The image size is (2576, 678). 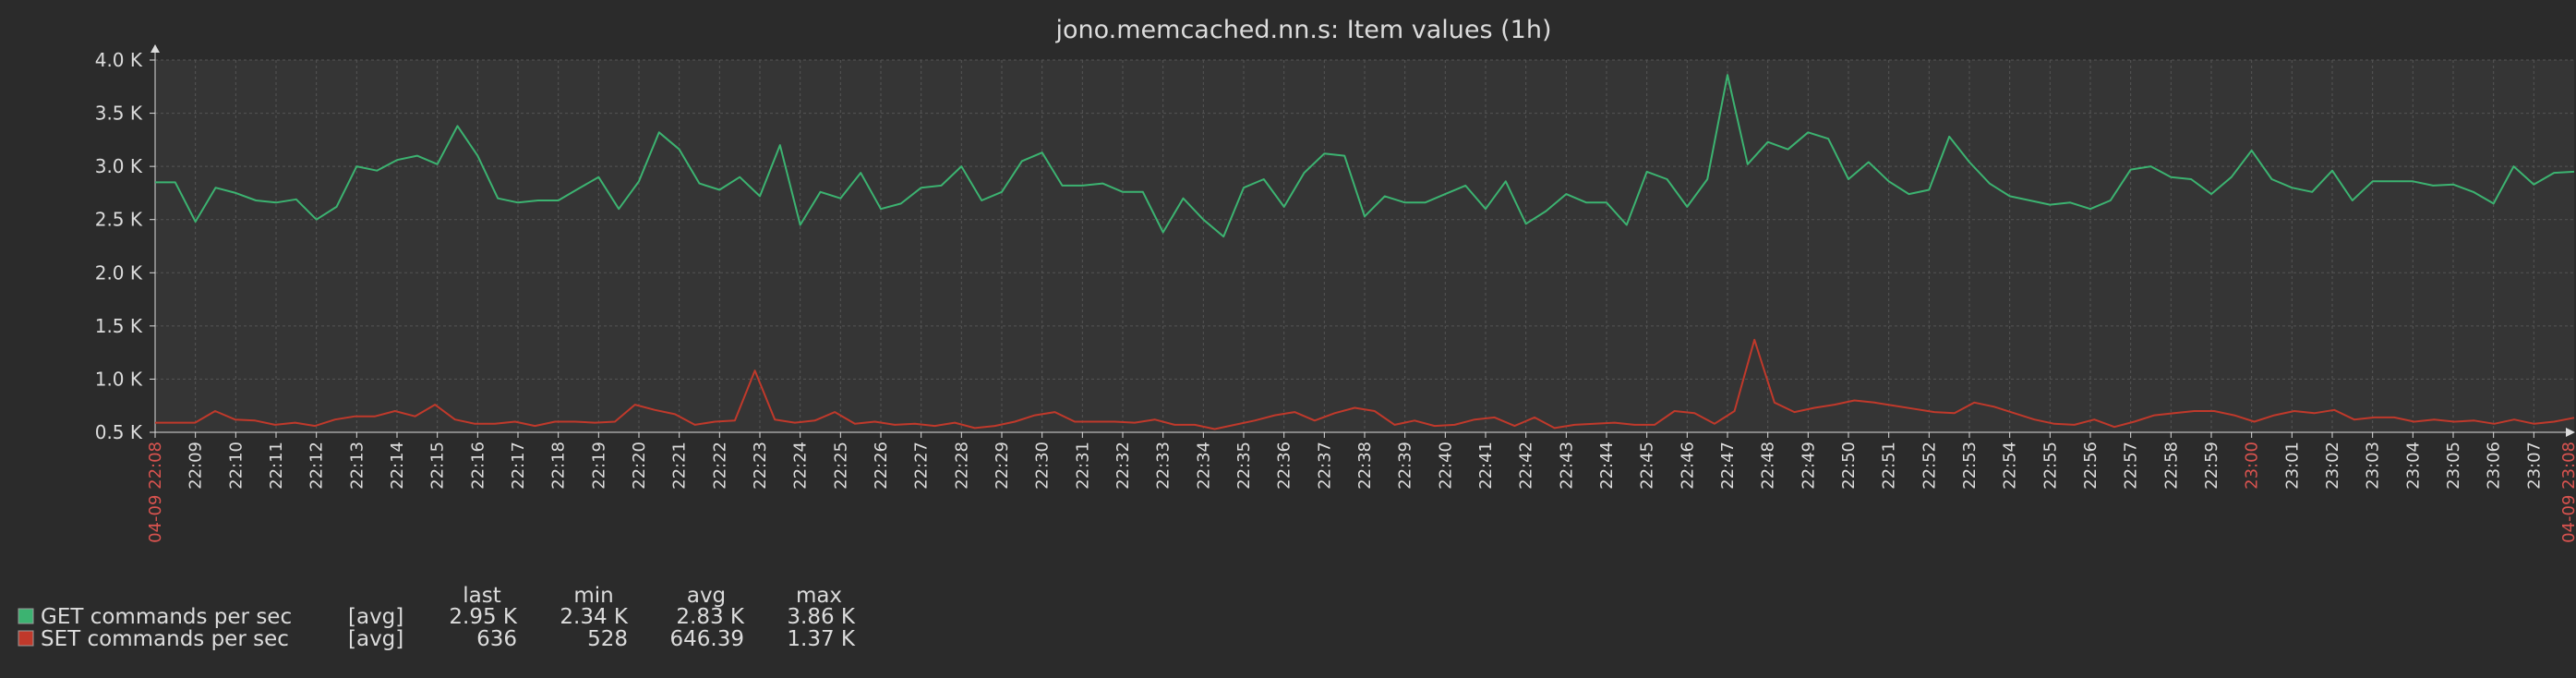 What do you see at coordinates (2332, 466) in the screenshot?
I see `x-tick-label: 23:02` at bounding box center [2332, 466].